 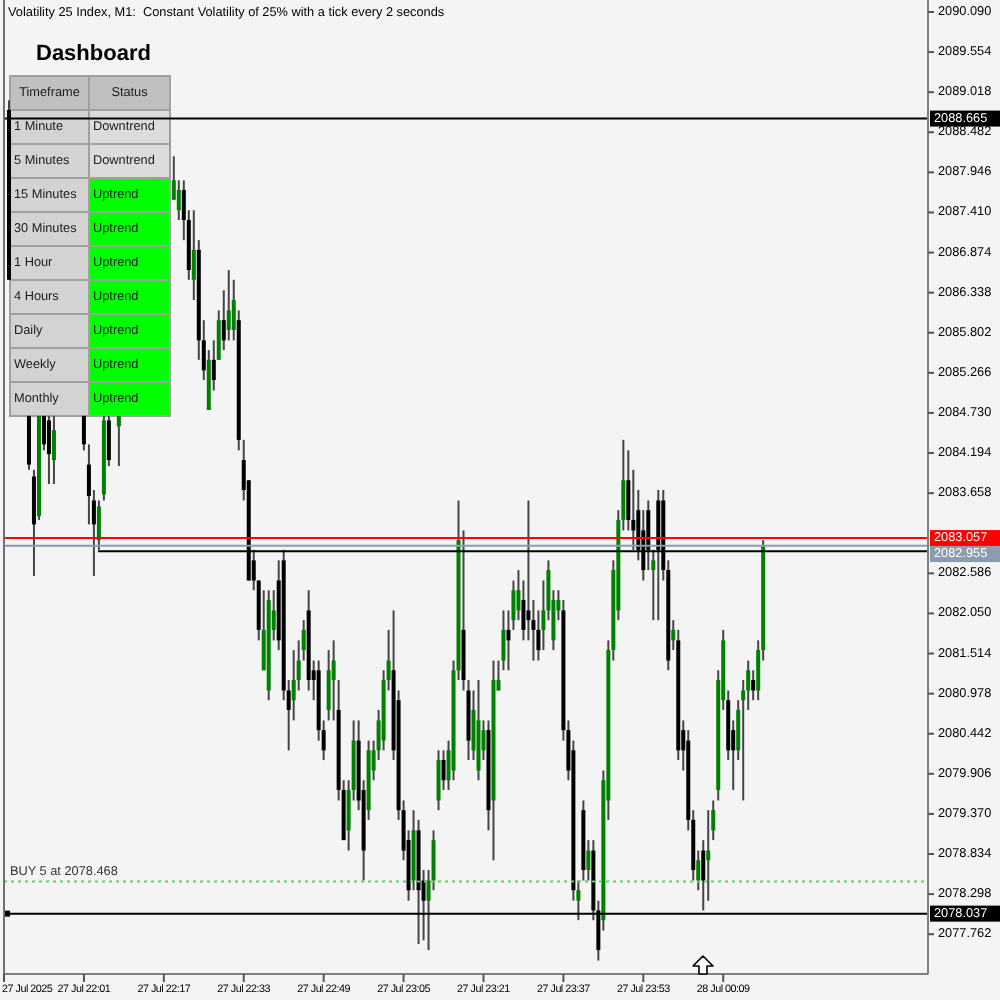 I want to click on text: Dashboard, so click(x=93, y=54).